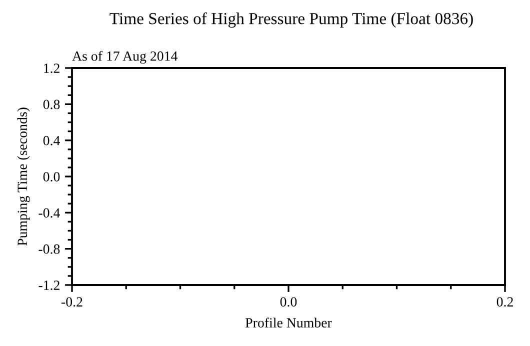 Image resolution: width=530 pixels, height=346 pixels. What do you see at coordinates (49, 249) in the screenshot?
I see `y-tick-label: -0.8` at bounding box center [49, 249].